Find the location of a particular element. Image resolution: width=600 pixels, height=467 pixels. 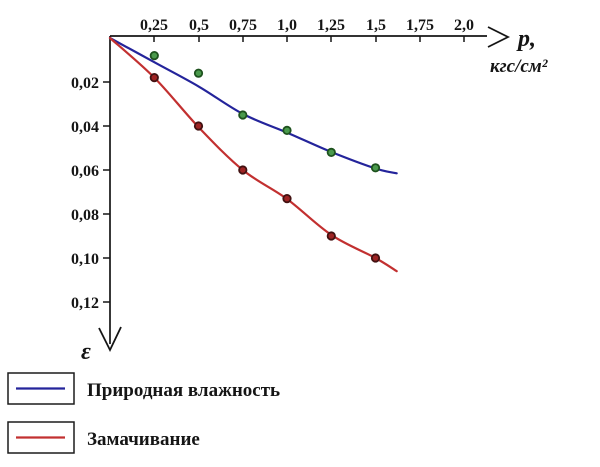

x-axis-arrow-icon is located at coordinates (499, 37).